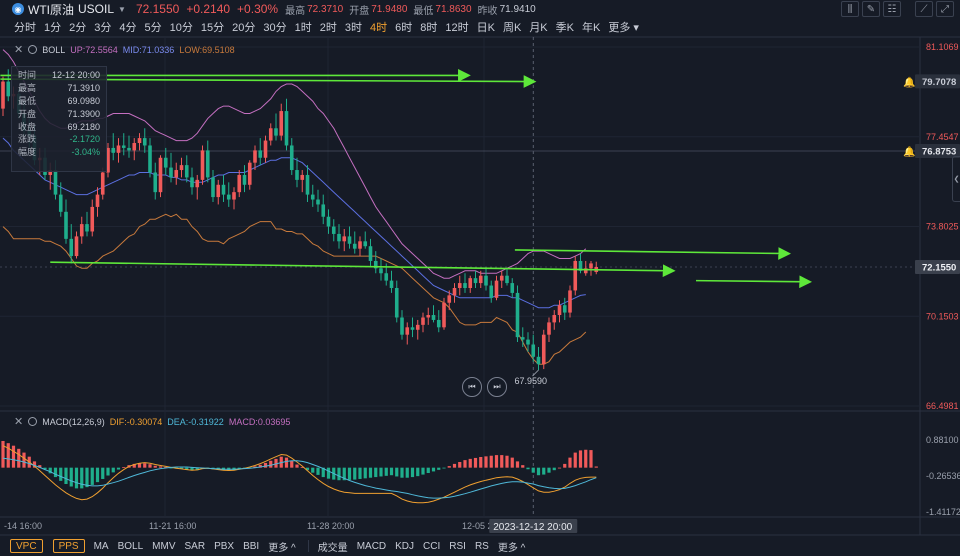  What do you see at coordinates (405, 546) in the screenshot?
I see `sub-indicator-item: KDJ` at bounding box center [405, 546].